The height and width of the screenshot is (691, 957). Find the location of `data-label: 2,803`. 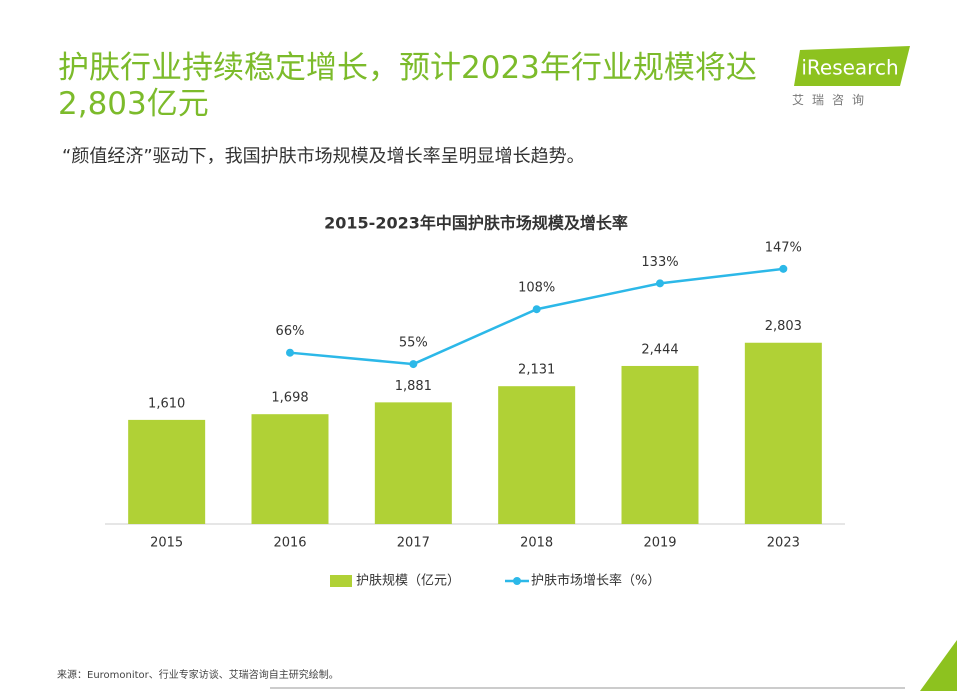

data-label: 2,803 is located at coordinates (783, 326).